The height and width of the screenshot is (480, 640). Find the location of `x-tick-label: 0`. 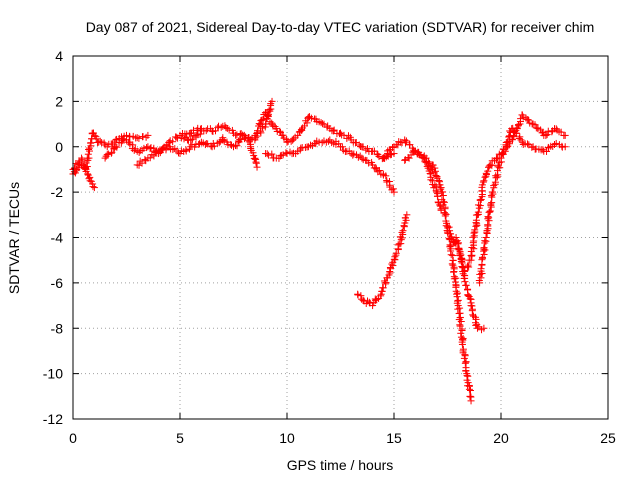

x-tick-label: 0 is located at coordinates (73, 438).